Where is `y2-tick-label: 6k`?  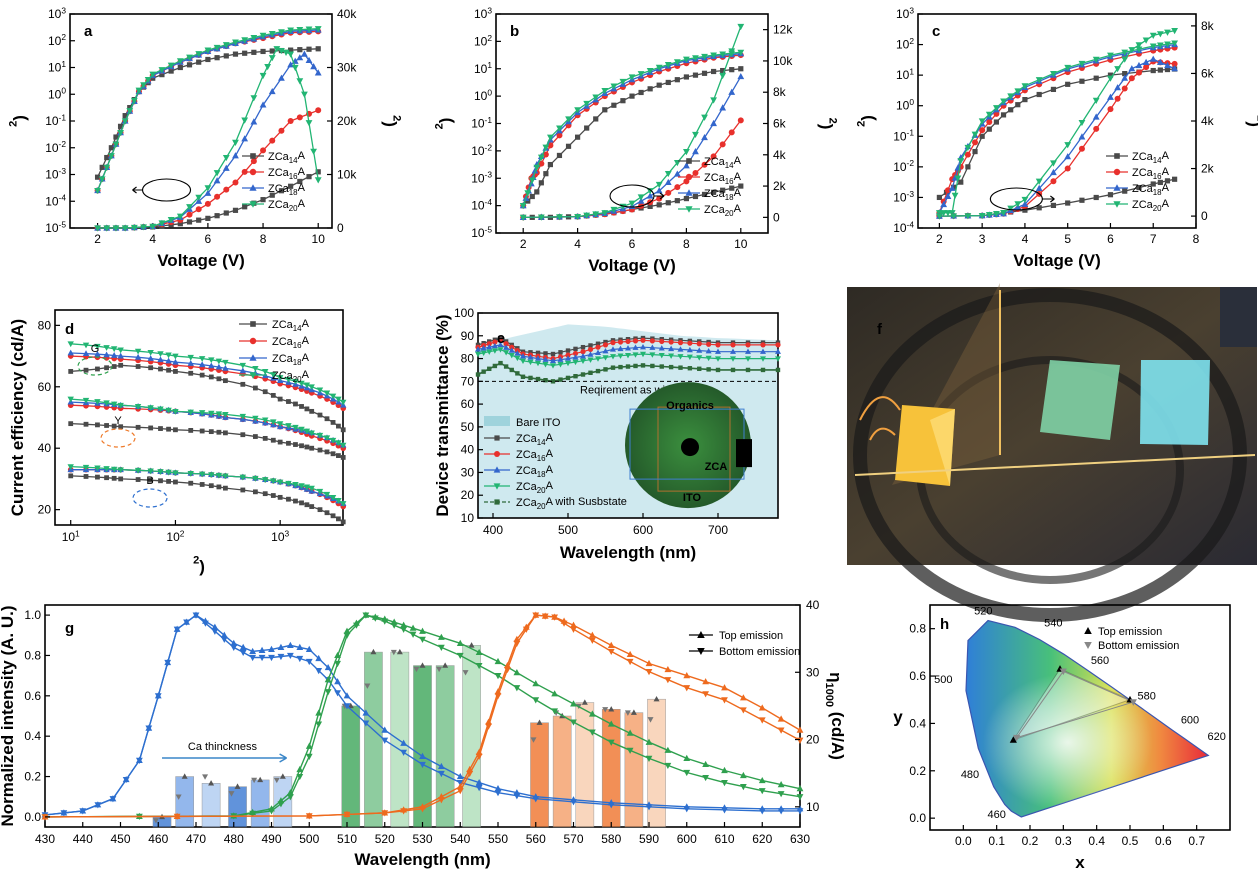
y2-tick-label: 6k is located at coordinates (780, 124).